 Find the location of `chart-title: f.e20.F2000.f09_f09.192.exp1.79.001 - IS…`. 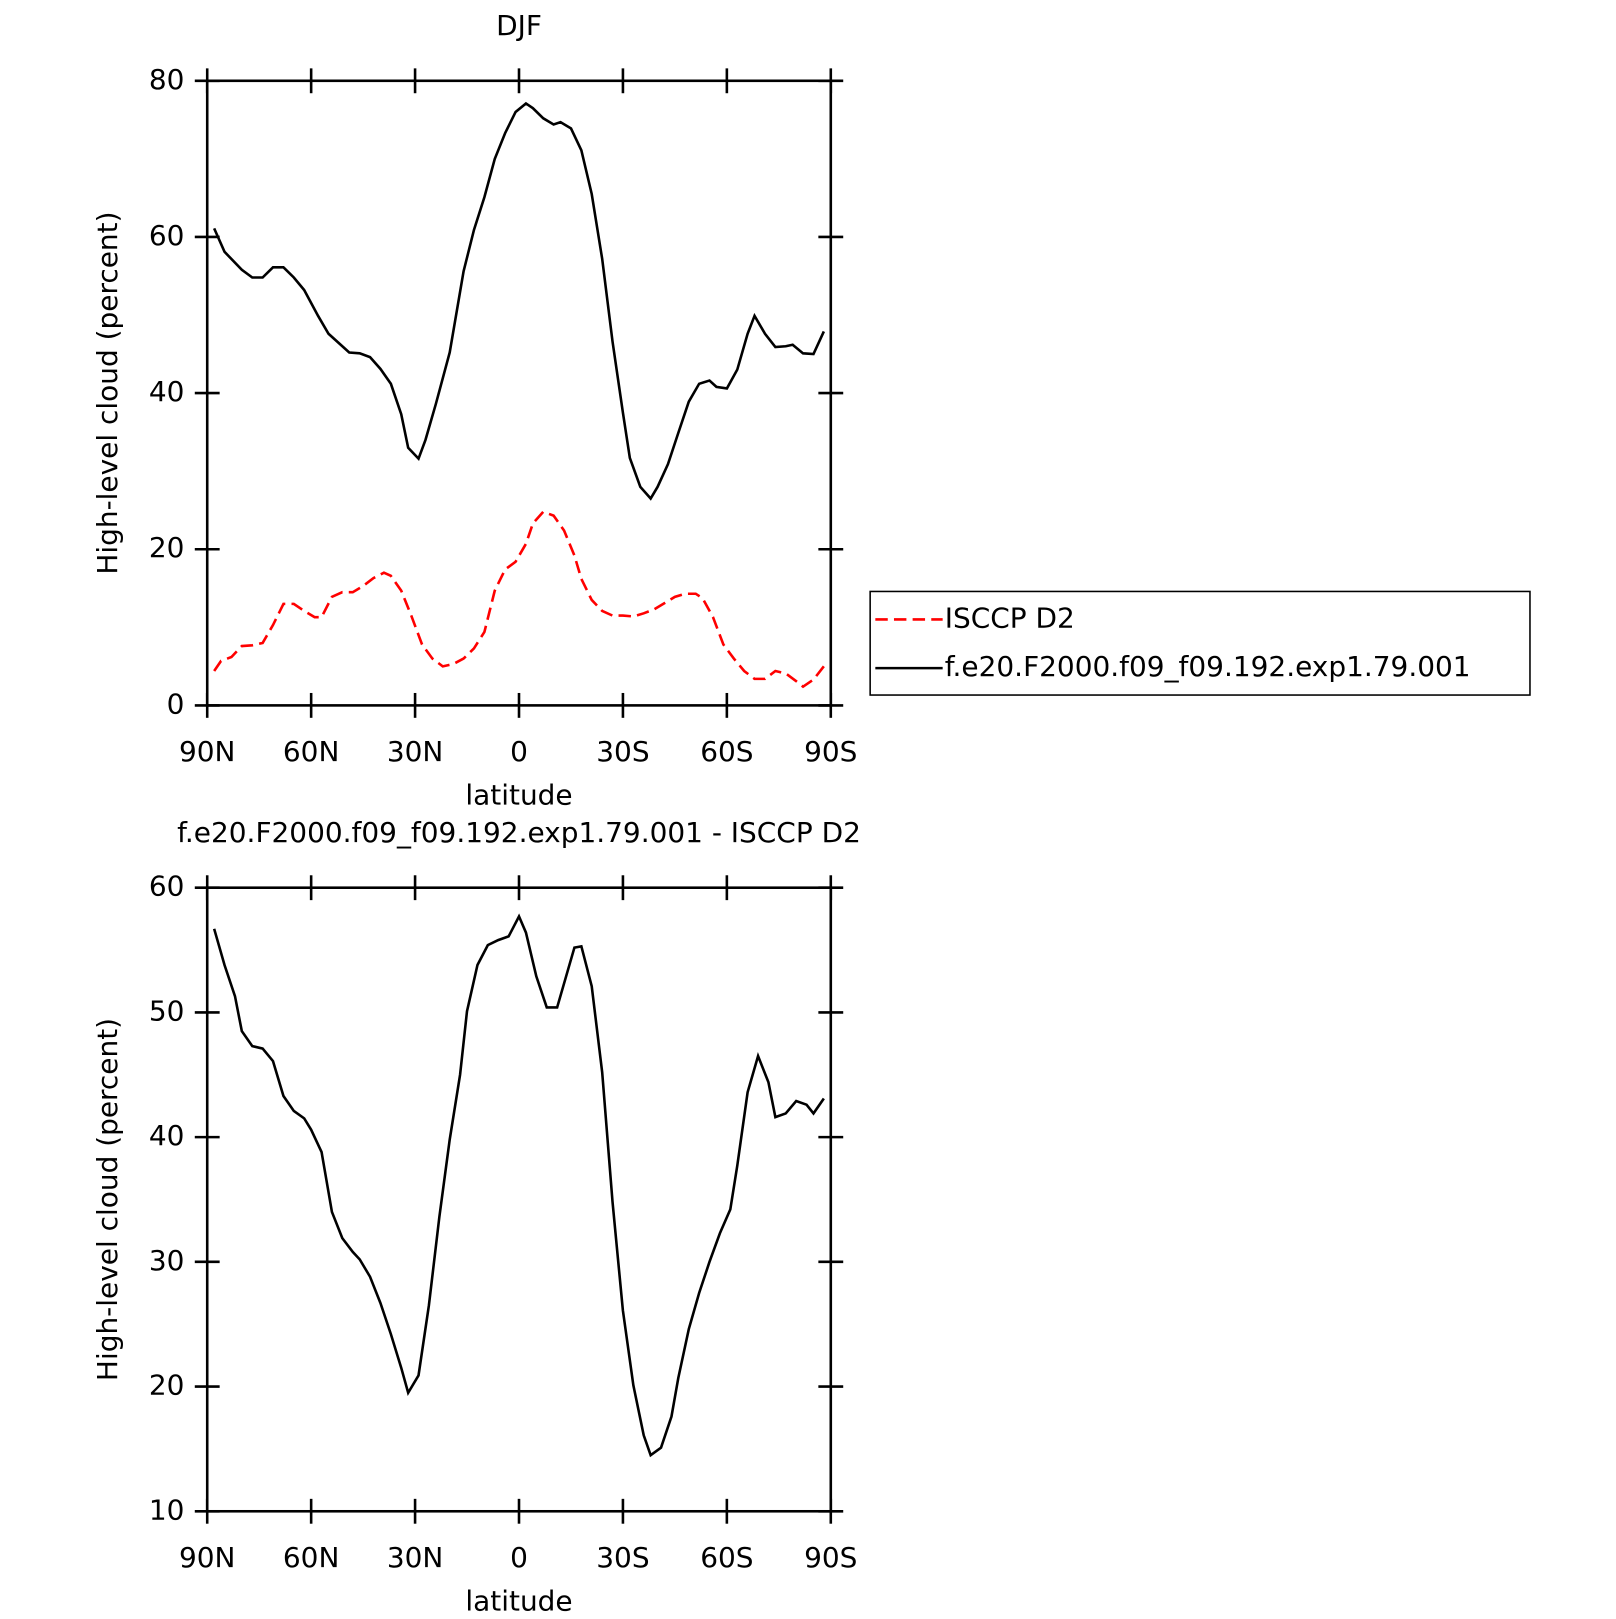

chart-title: f.e20.F2000.f09_f09.192.exp1.79.001 - IS… is located at coordinates (519, 832).